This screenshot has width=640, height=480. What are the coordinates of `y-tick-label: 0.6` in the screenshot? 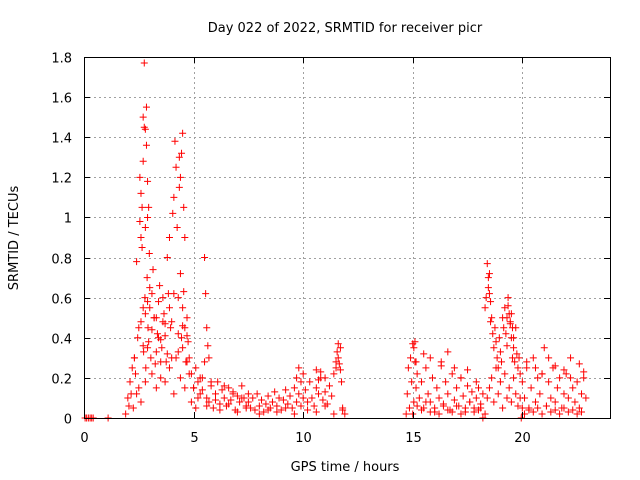 It's located at (61, 300).